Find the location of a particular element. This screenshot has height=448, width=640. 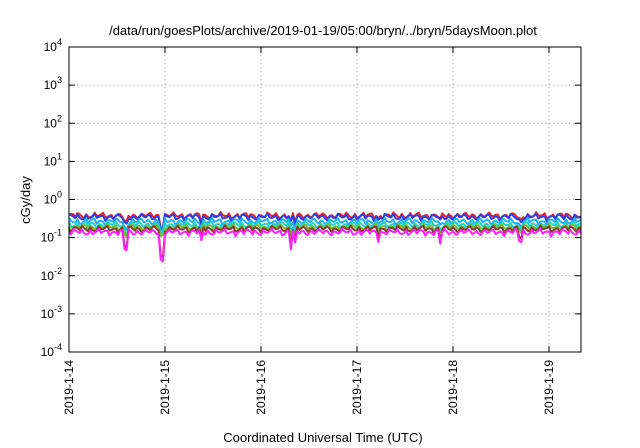

y-tick-label: 10⁰ is located at coordinates (53, 198).